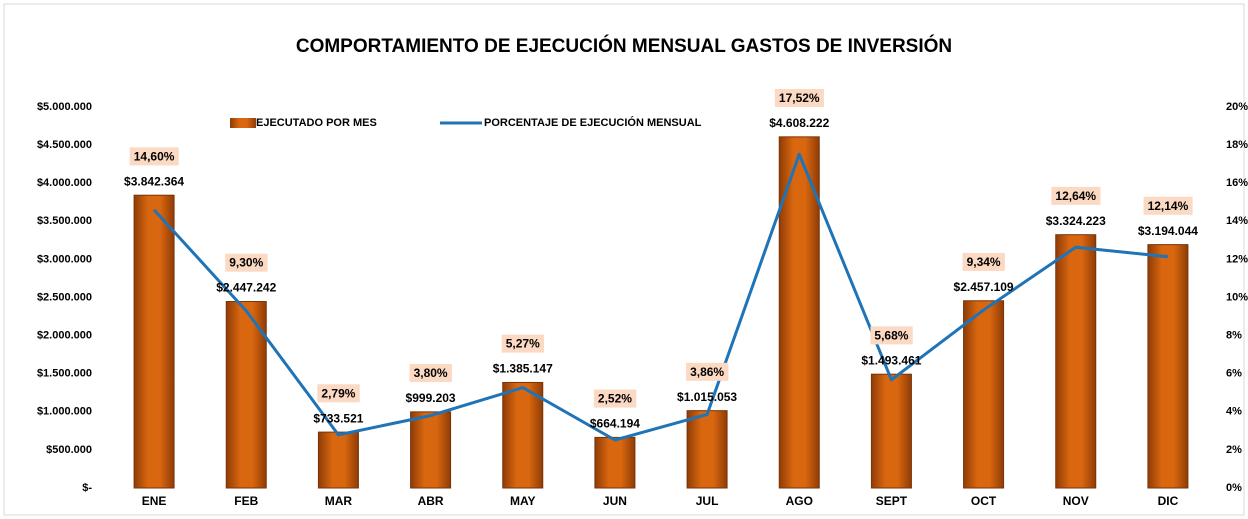 This screenshot has width=1248, height=519. I want to click on value-label: 14,60%, so click(154, 156).